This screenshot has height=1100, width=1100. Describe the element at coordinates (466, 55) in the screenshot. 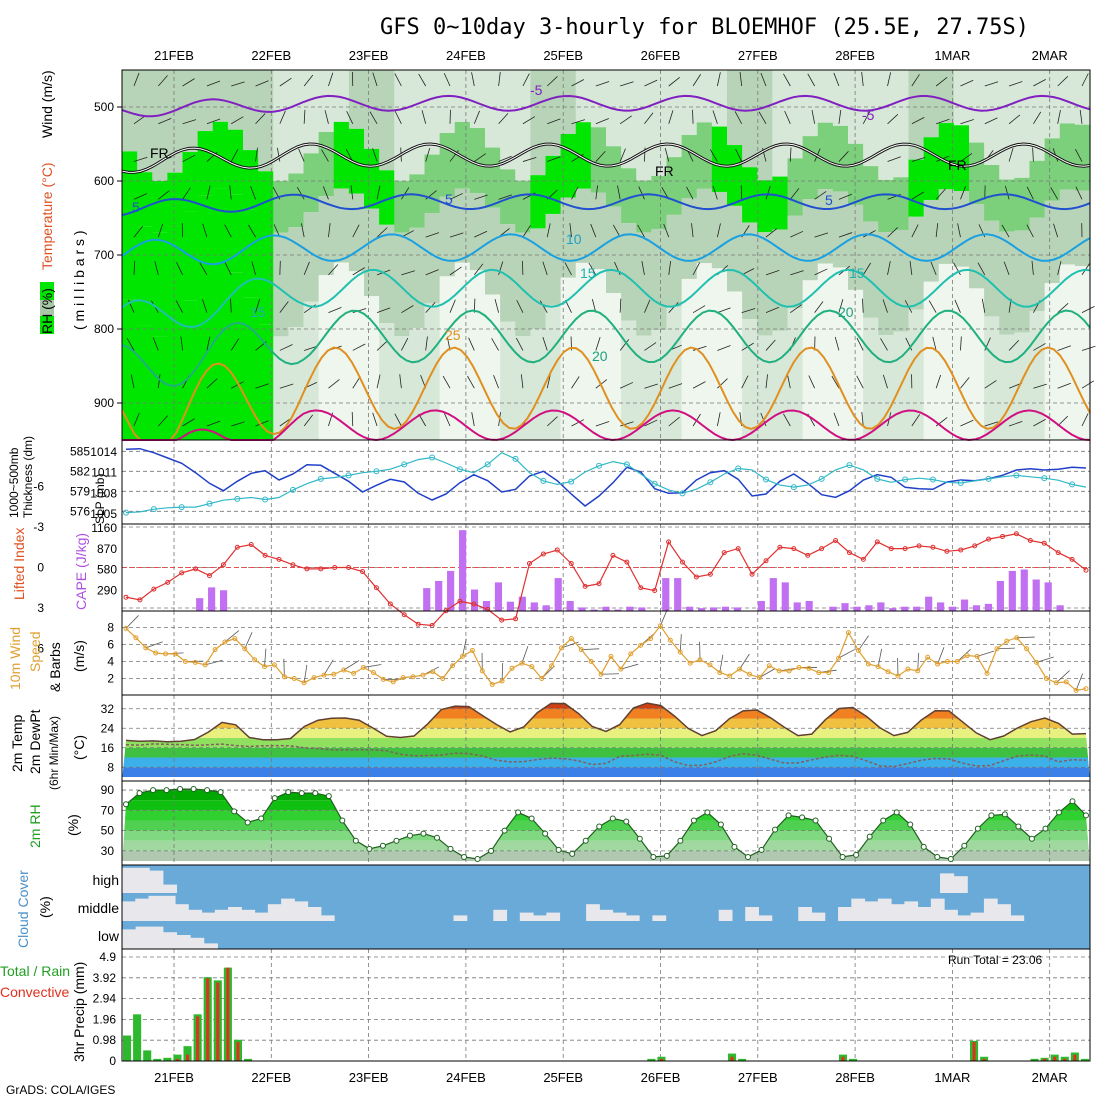

I see `top-day-label: 24FEB` at that location.